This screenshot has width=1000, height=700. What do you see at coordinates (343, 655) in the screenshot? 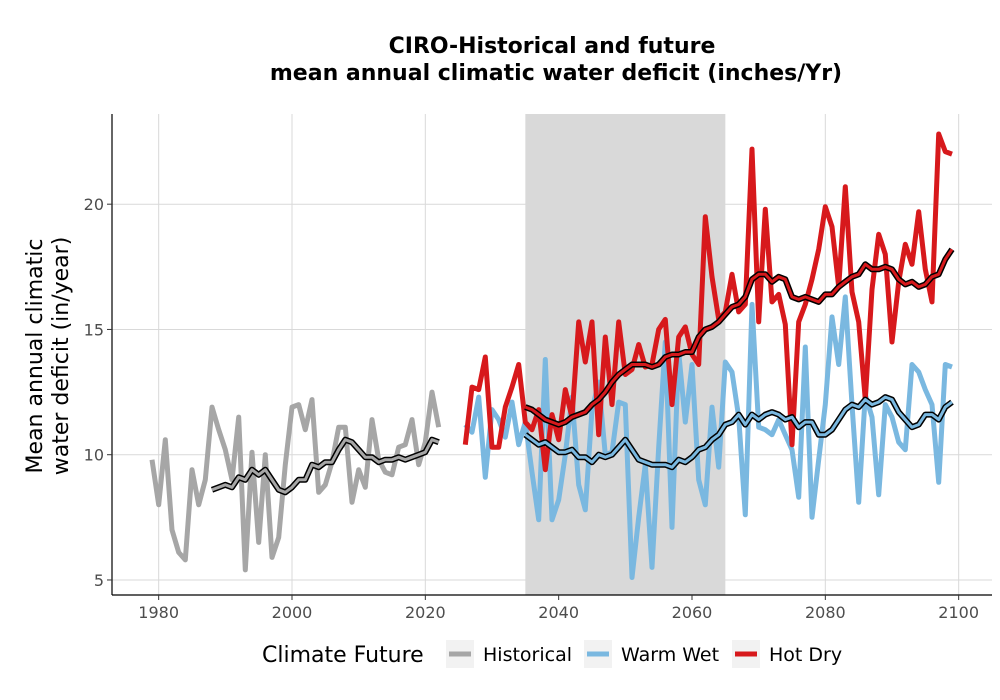
I see `legend-title: Climate Future` at bounding box center [343, 655].